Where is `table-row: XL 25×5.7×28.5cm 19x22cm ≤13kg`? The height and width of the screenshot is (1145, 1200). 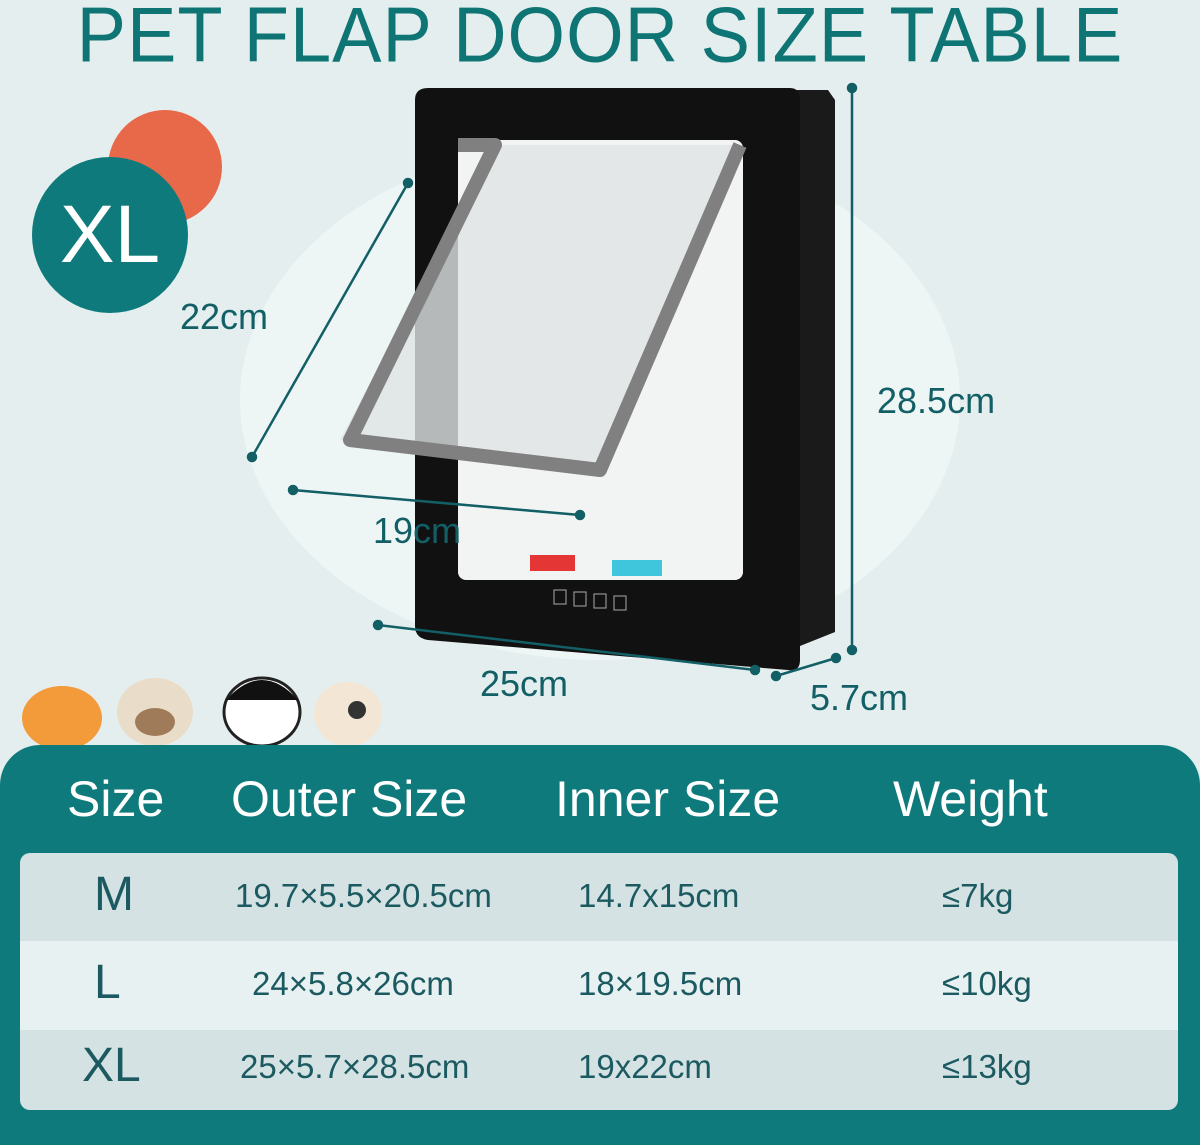 table-row: XL 25×5.7×28.5cm 19x22cm ≤13kg is located at coordinates (599, 1070).